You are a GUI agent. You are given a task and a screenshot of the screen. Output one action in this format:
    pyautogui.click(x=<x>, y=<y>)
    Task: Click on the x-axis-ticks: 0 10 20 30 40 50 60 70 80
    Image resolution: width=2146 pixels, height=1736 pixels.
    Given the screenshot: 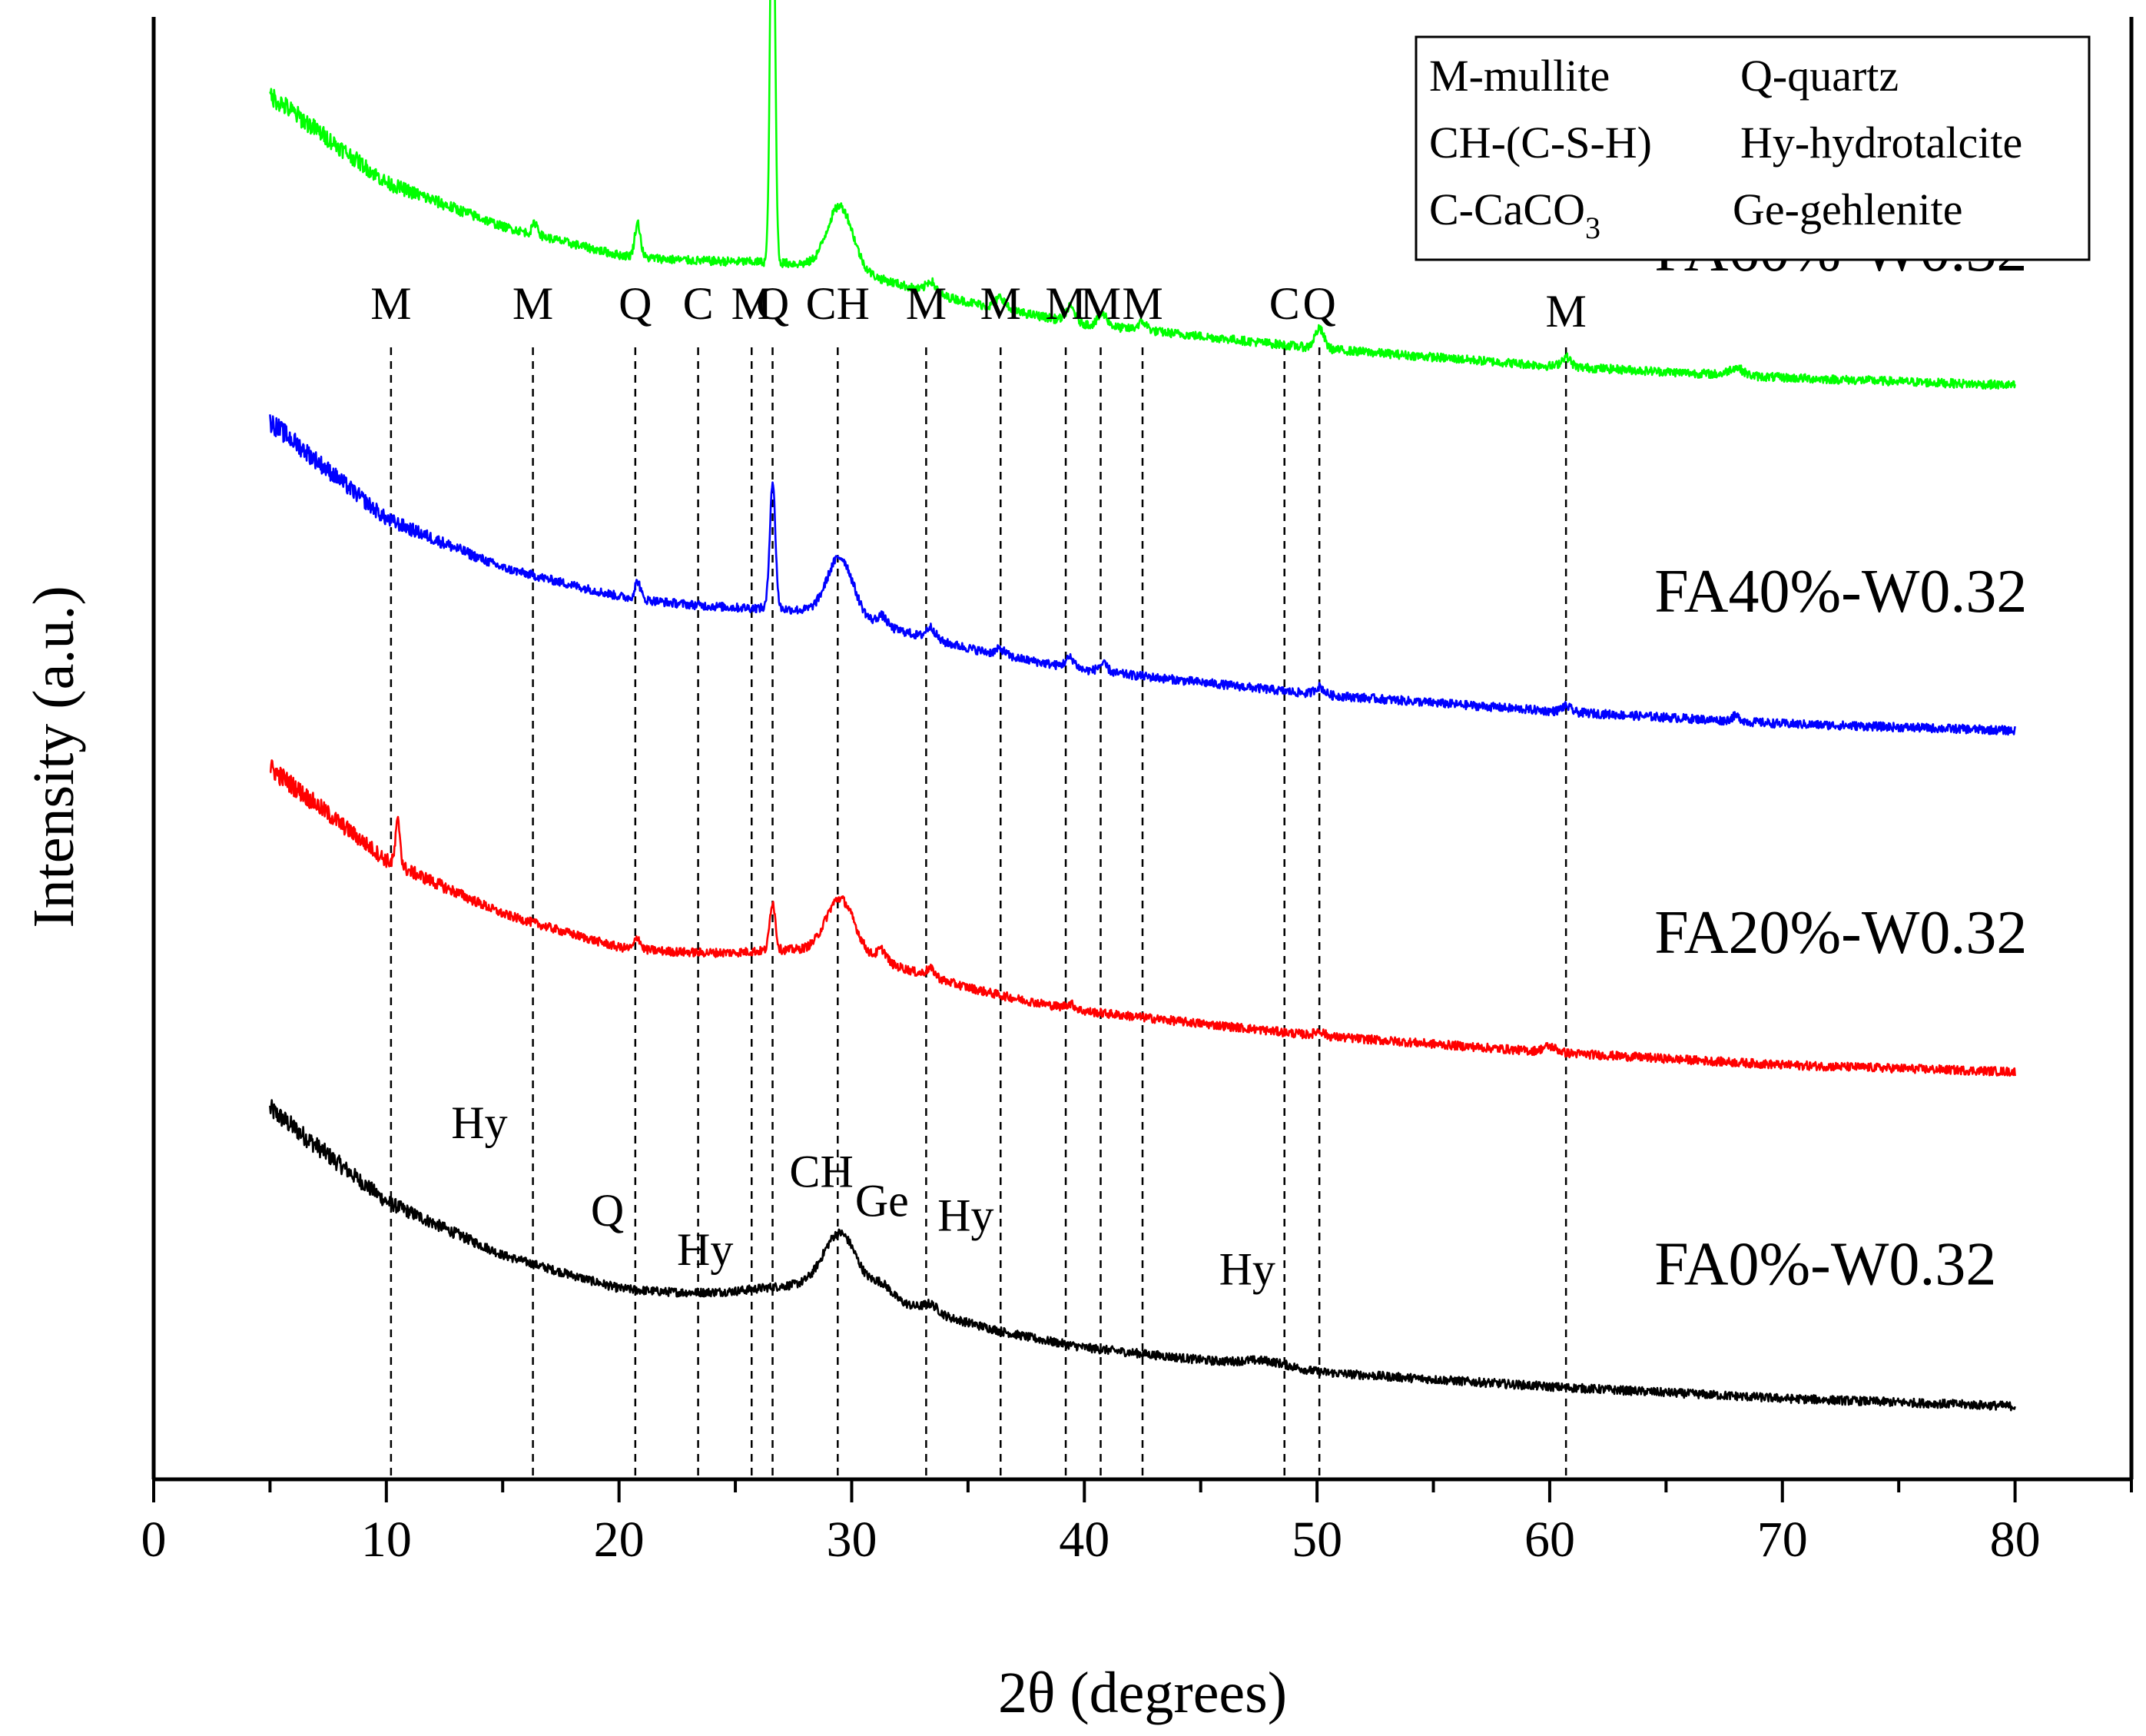 What is the action you would take?
    pyautogui.click(x=1137, y=1524)
    